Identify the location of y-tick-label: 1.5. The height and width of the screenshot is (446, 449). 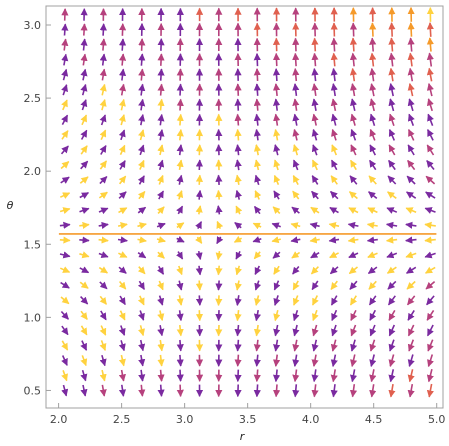
(33, 244).